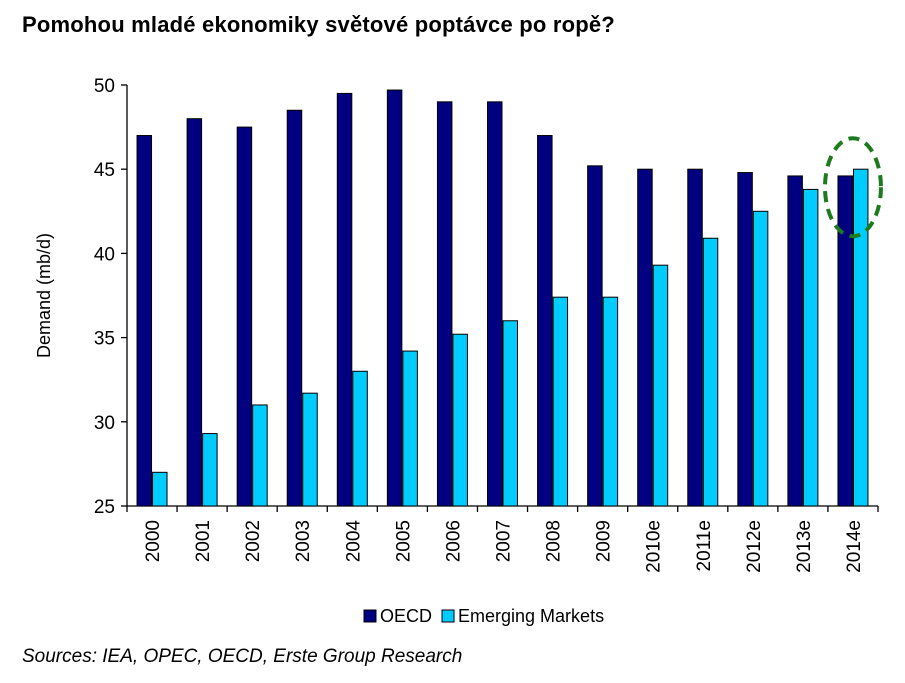  What do you see at coordinates (654, 546) in the screenshot?
I see `x-tick-label: 2010e` at bounding box center [654, 546].